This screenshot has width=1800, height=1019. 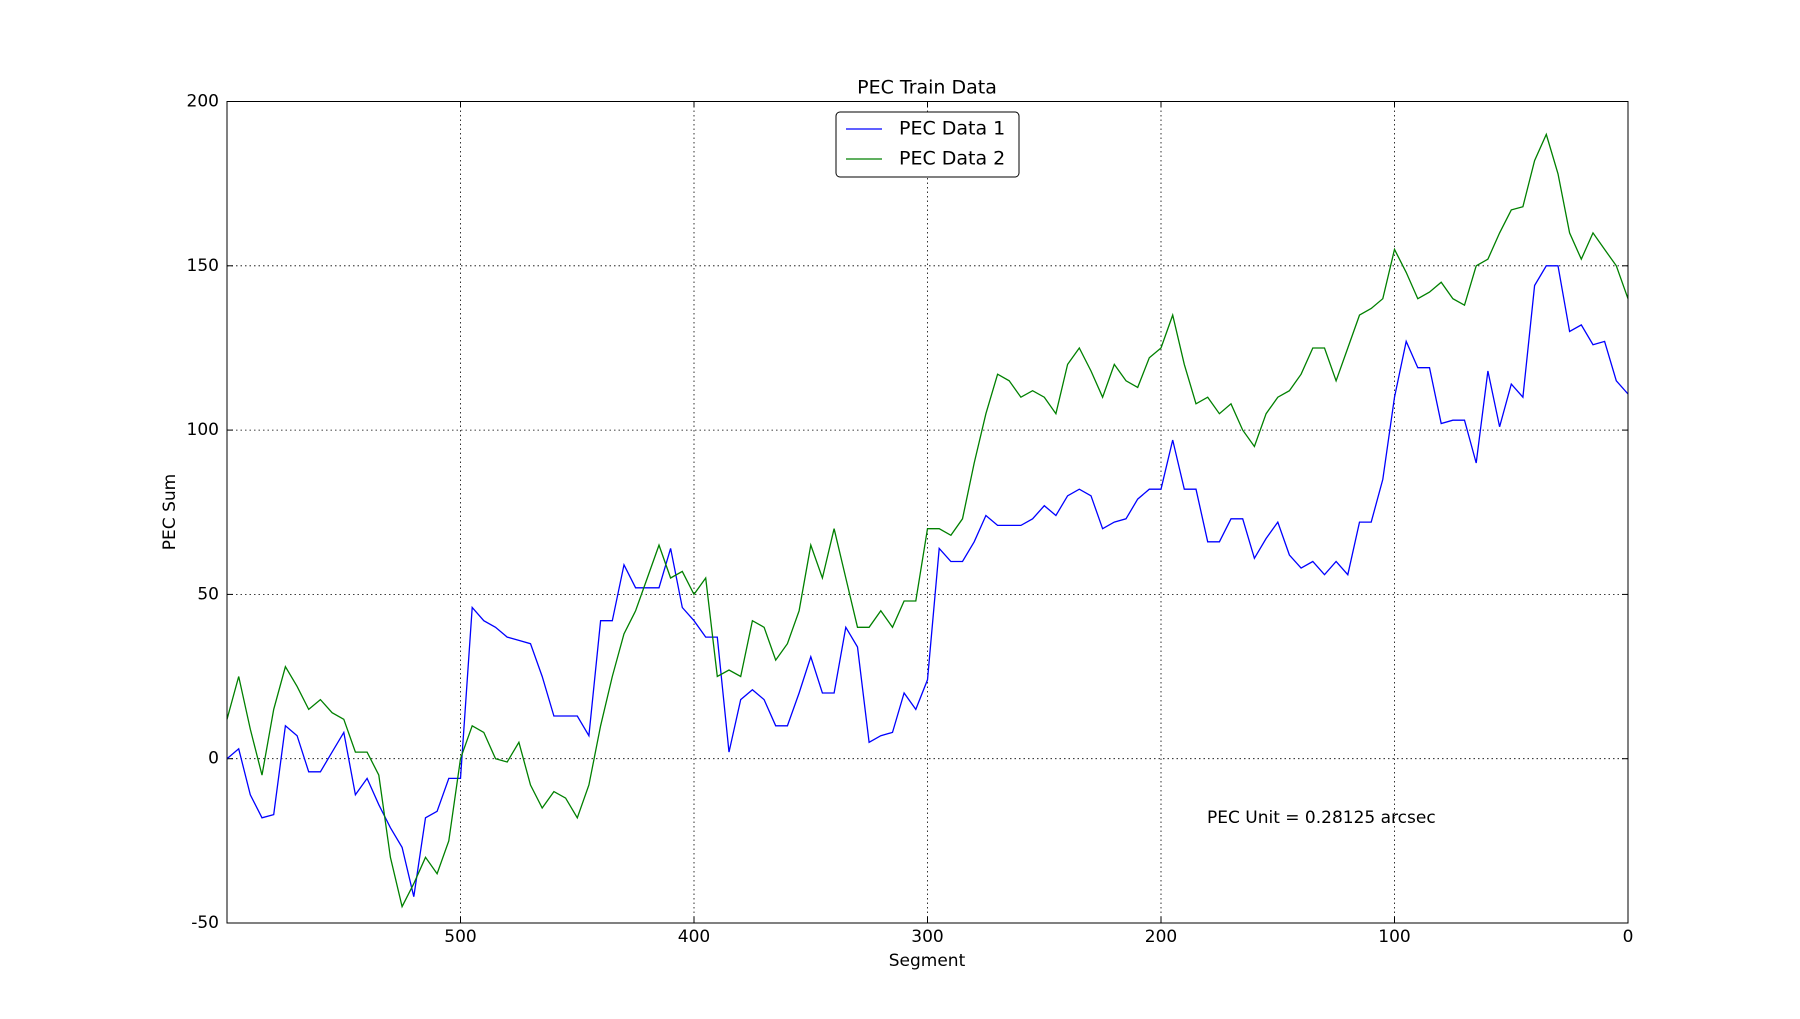 What do you see at coordinates (205, 923) in the screenshot?
I see `y-tick-label: -50` at bounding box center [205, 923].